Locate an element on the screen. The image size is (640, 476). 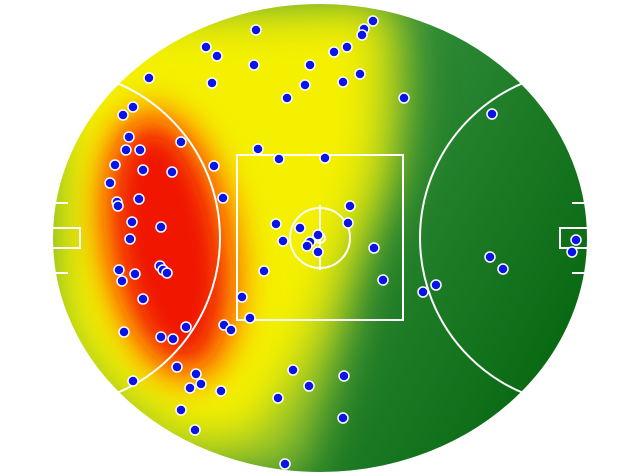
centre-square is located at coordinates (320, 237).